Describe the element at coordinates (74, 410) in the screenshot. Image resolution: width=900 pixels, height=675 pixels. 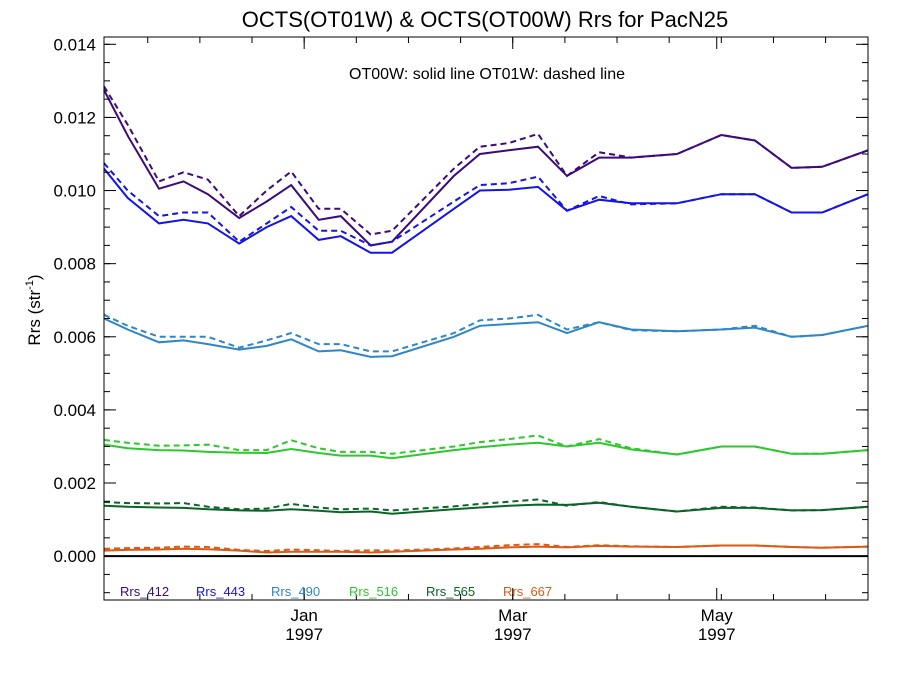
I see `y-tick-label: 0.004` at that location.